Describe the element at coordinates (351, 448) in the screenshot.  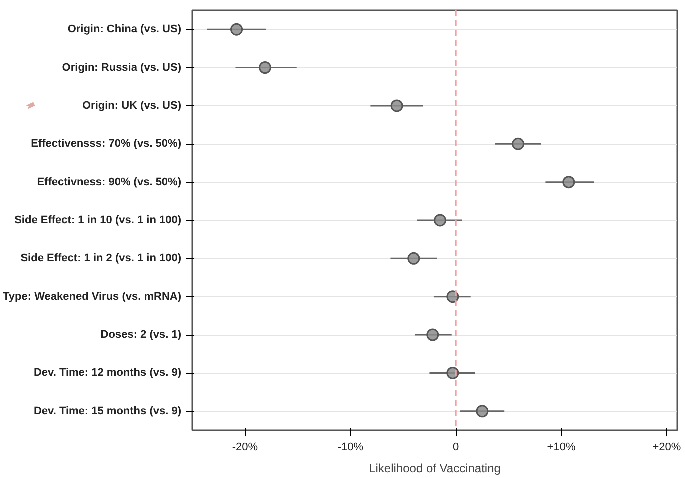
I see `x-tick-label: -10%` at that location.